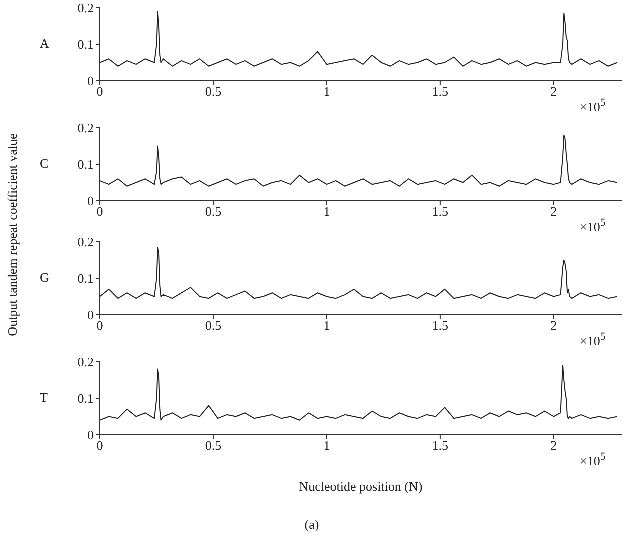 The width and height of the screenshot is (624, 543). I want to click on text: C, so click(44, 164).